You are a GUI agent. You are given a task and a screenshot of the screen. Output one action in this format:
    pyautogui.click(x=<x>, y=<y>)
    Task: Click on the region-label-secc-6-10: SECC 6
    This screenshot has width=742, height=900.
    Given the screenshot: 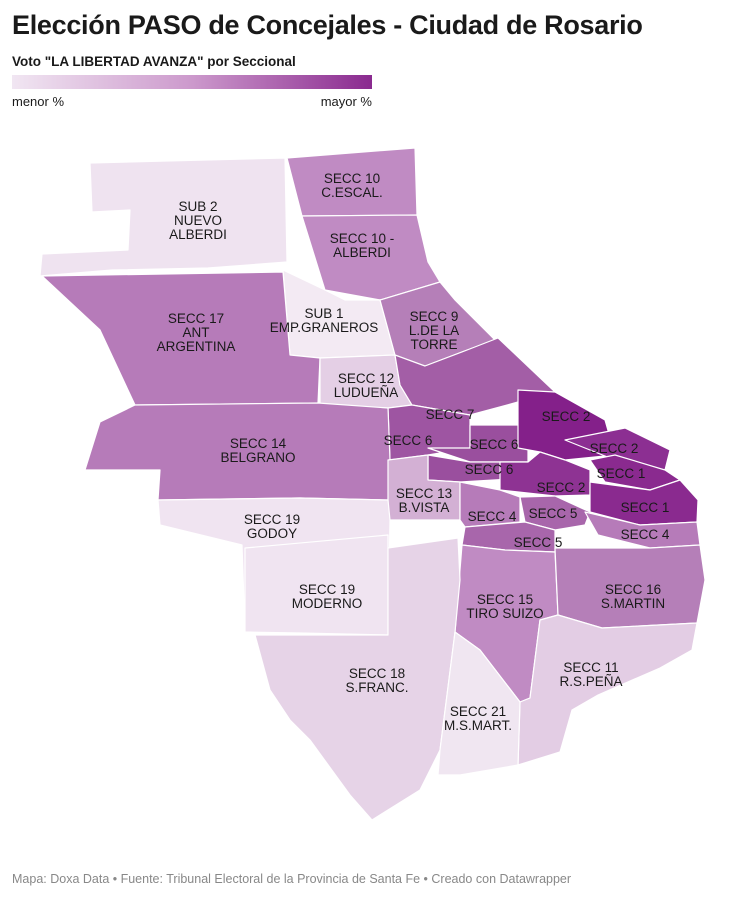 What is the action you would take?
    pyautogui.click(x=489, y=469)
    